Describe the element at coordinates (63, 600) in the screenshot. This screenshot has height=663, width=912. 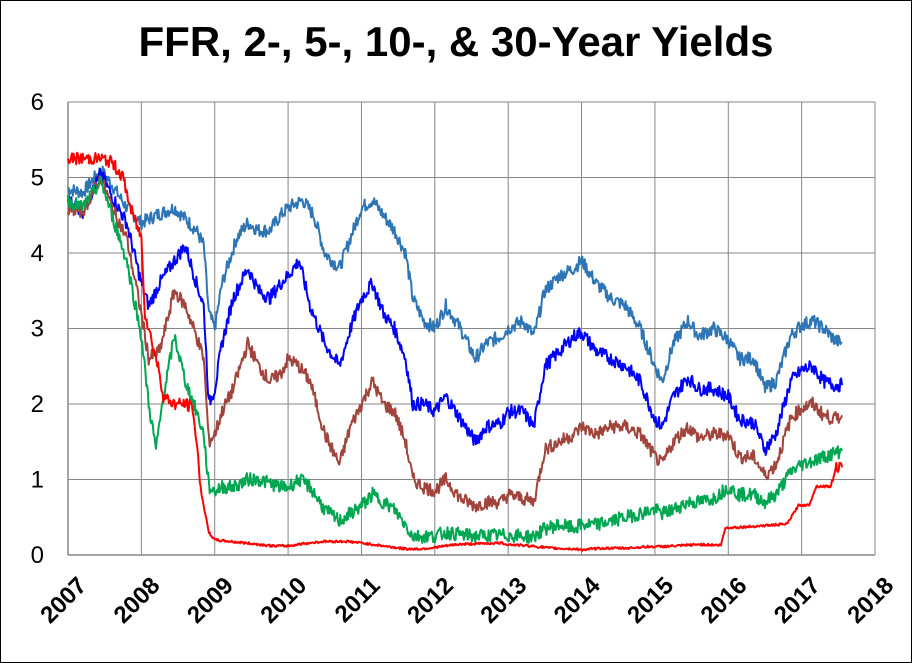
I see `x-tick-label: 2007` at that location.